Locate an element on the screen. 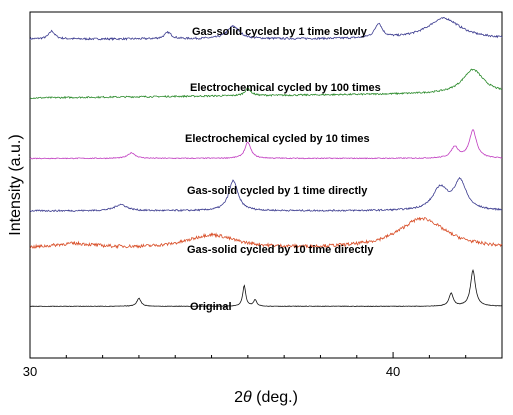 The height and width of the screenshot is (415, 513). series-label: Gas-solid cycled by 10 time directly is located at coordinates (280, 250).